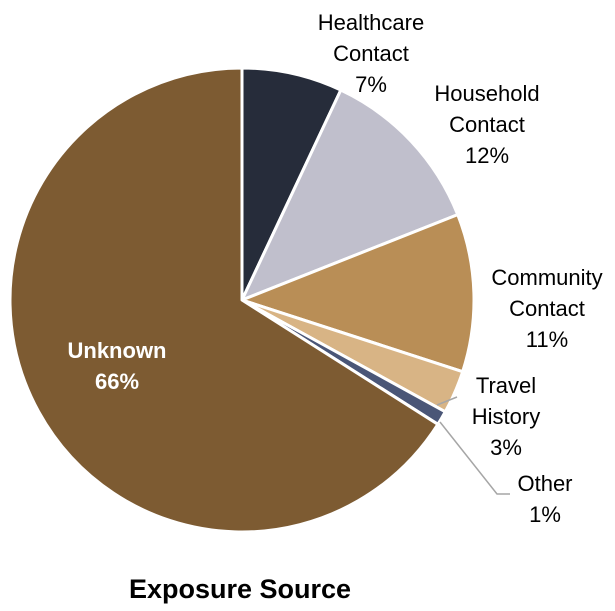 The width and height of the screenshot is (615, 611). Describe the element at coordinates (544, 483) in the screenshot. I see `data-label-category: Other` at that location.